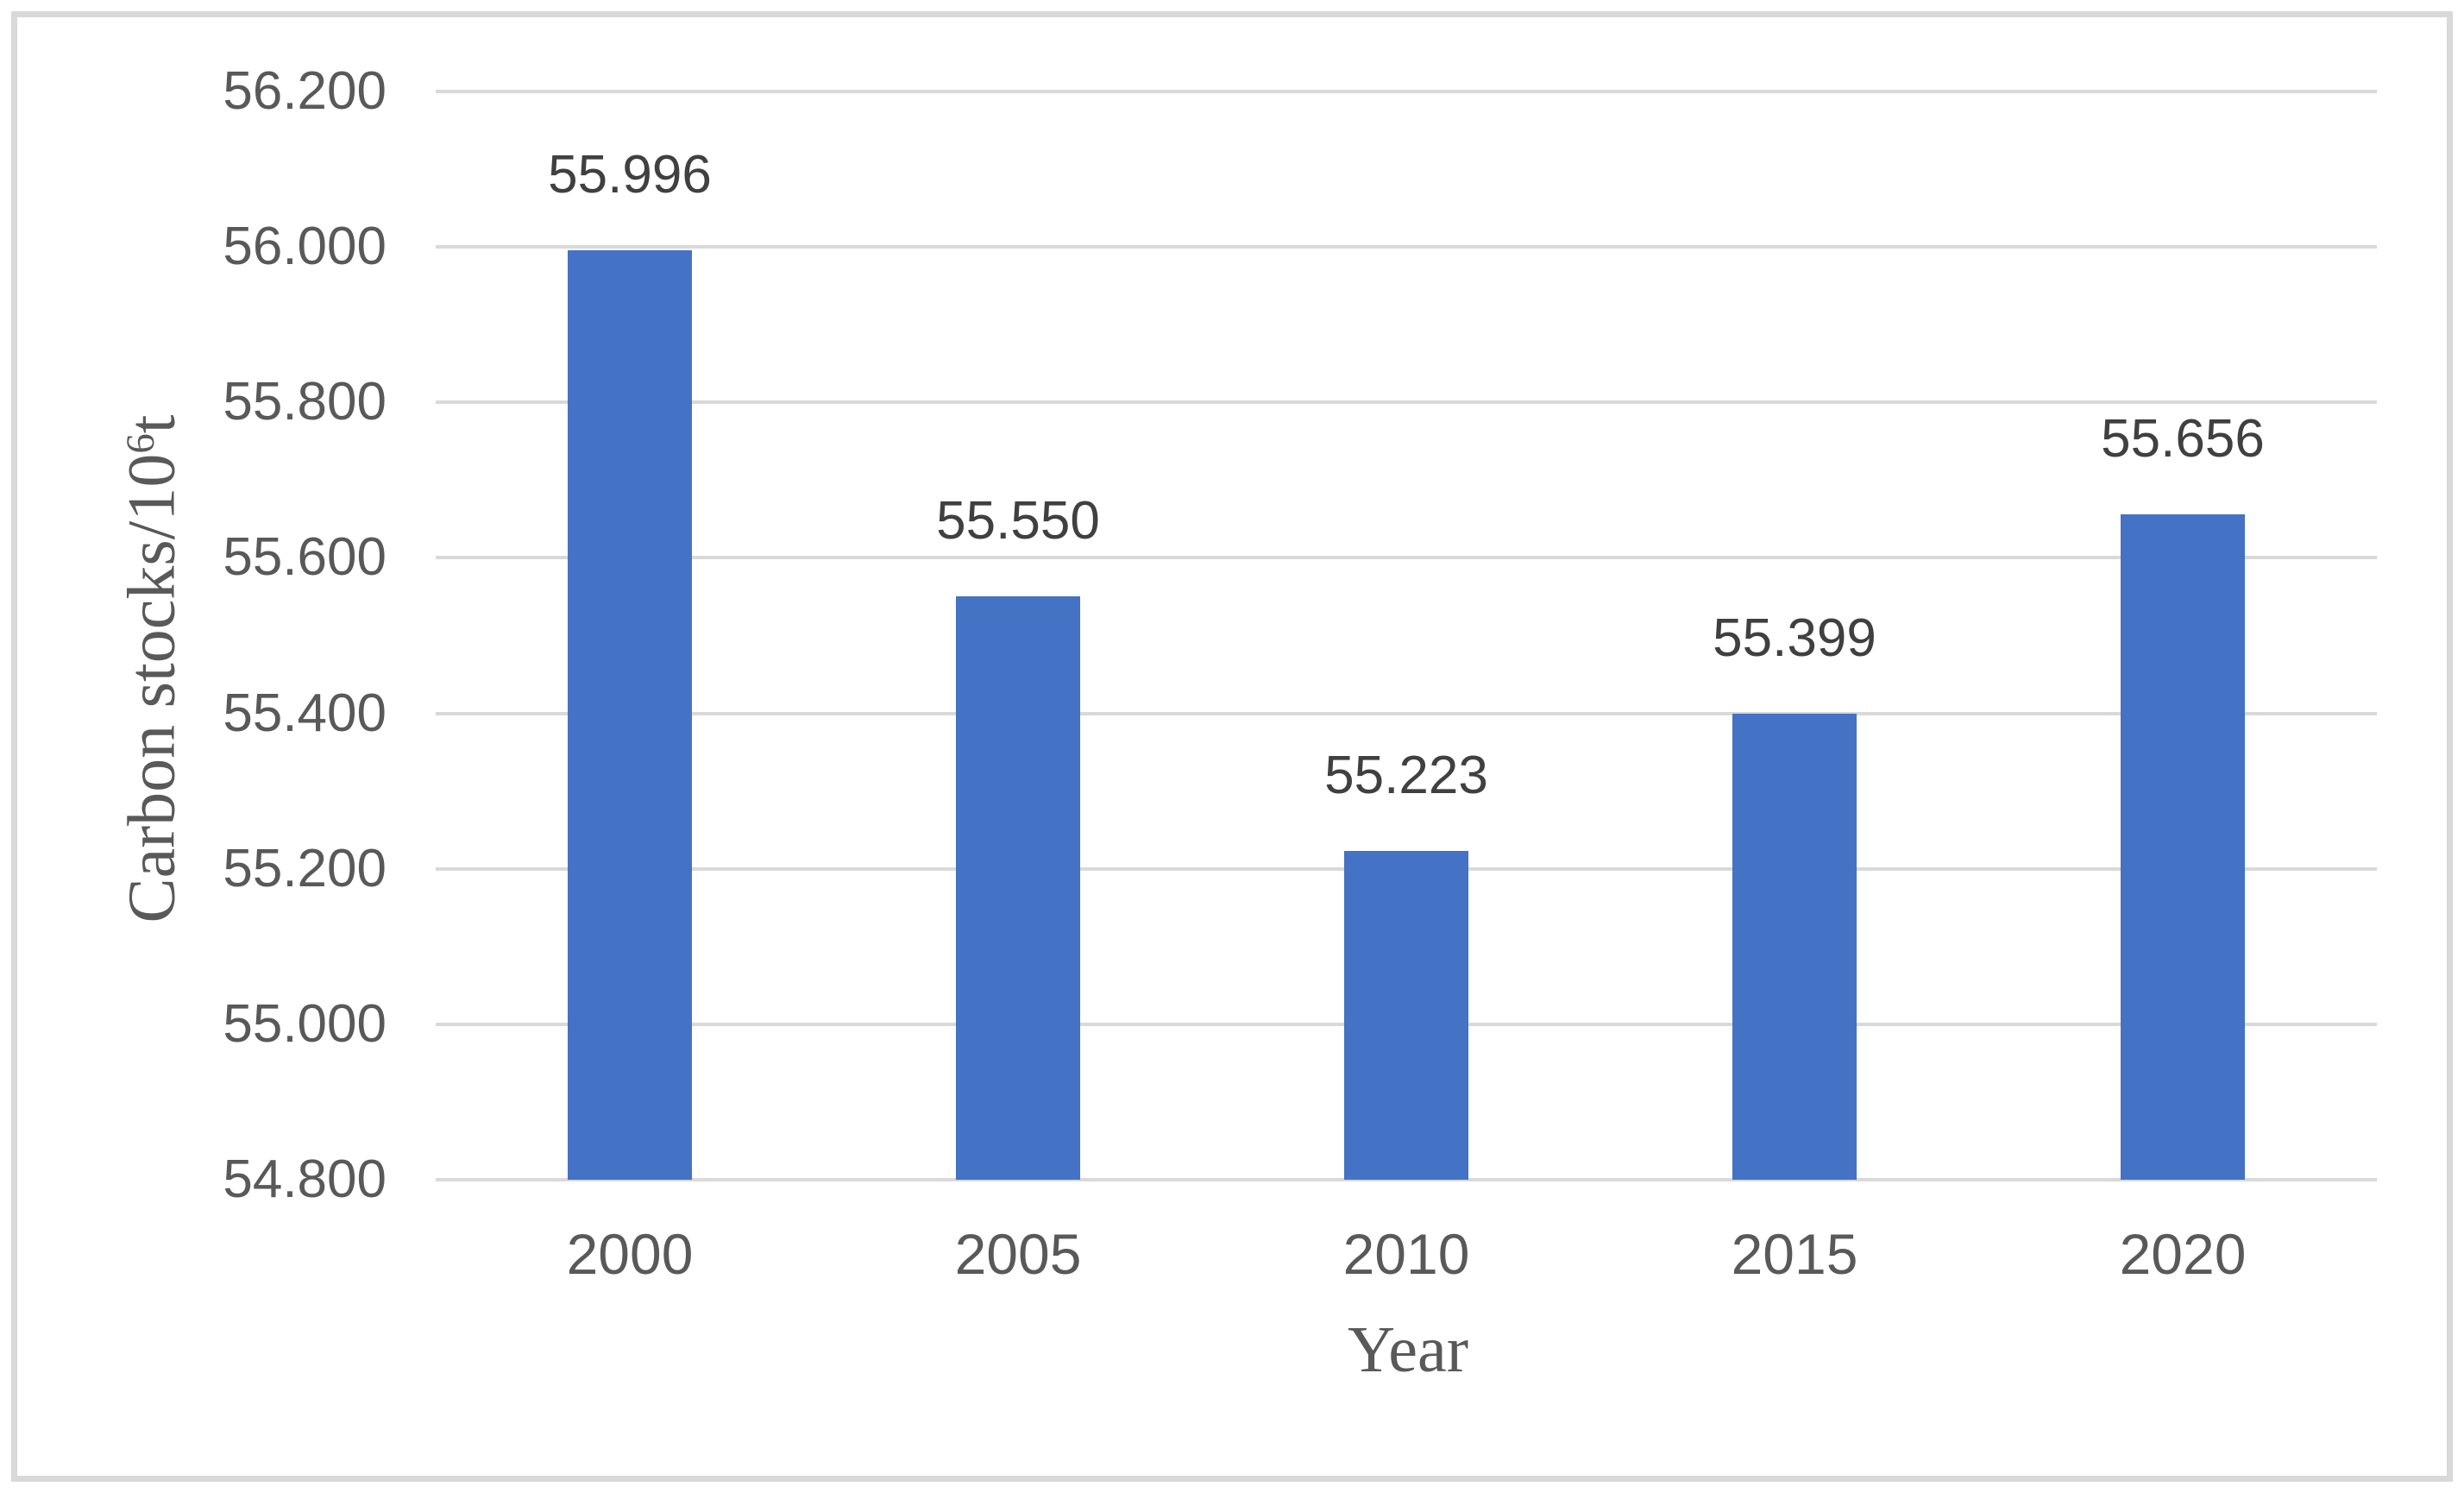  Describe the element at coordinates (630, 175) in the screenshot. I see `data-label-2000: 55.996` at that location.